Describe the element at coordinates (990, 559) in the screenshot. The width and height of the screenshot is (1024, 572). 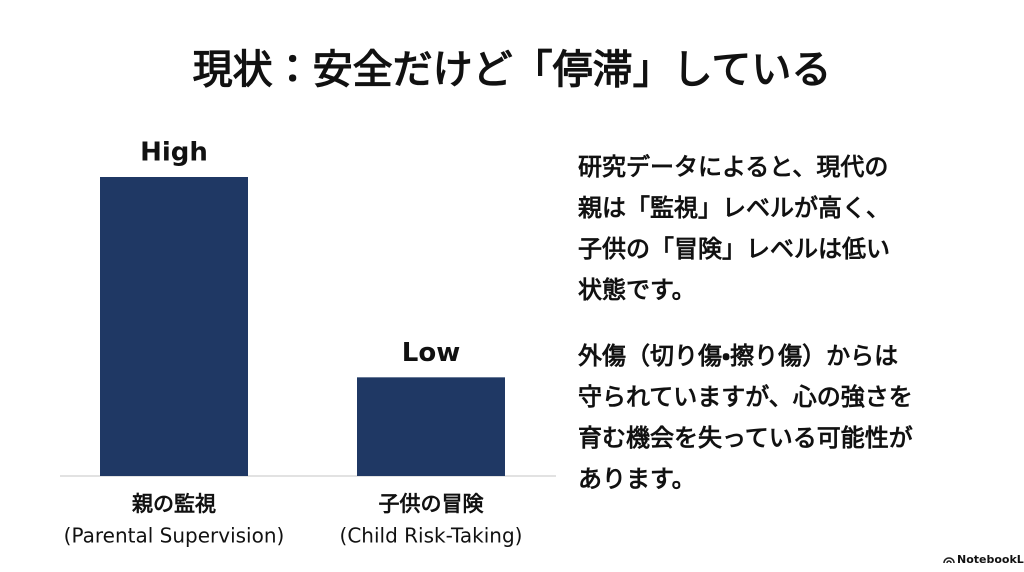
I see `footer-brand: NotebookLM` at that location.